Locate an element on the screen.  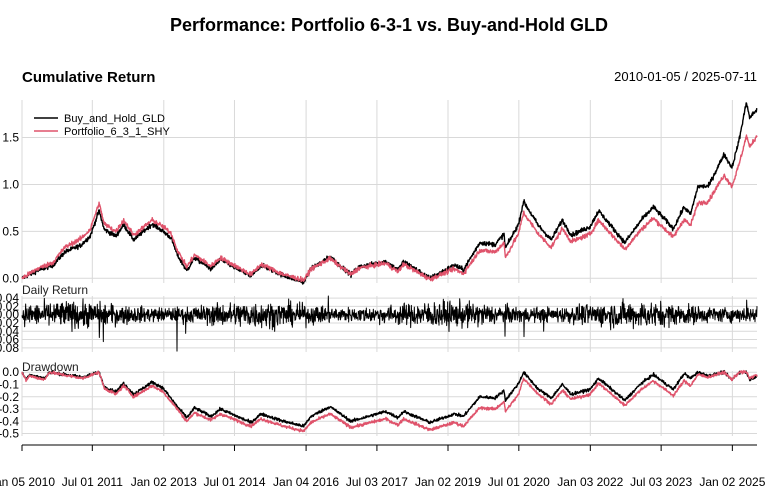
y-tick-label-1-3: -0.02 is located at coordinates (9, 323).